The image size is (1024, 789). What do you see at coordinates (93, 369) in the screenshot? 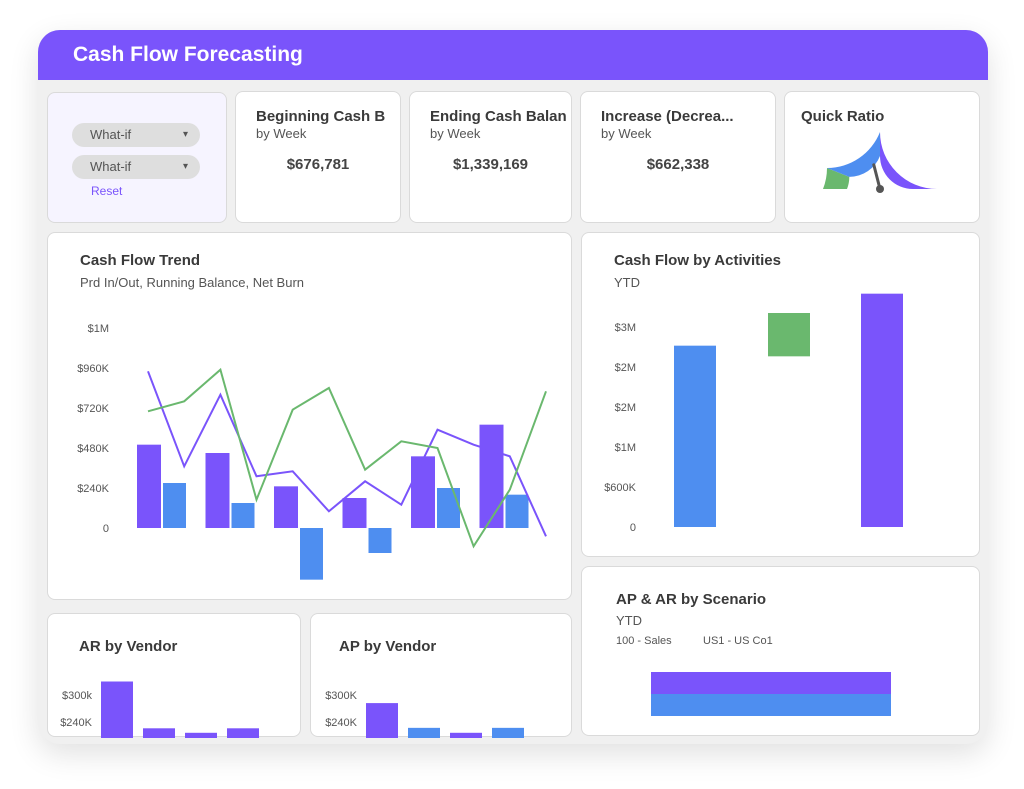
I see `y-tick-label: $960K` at bounding box center [93, 369].